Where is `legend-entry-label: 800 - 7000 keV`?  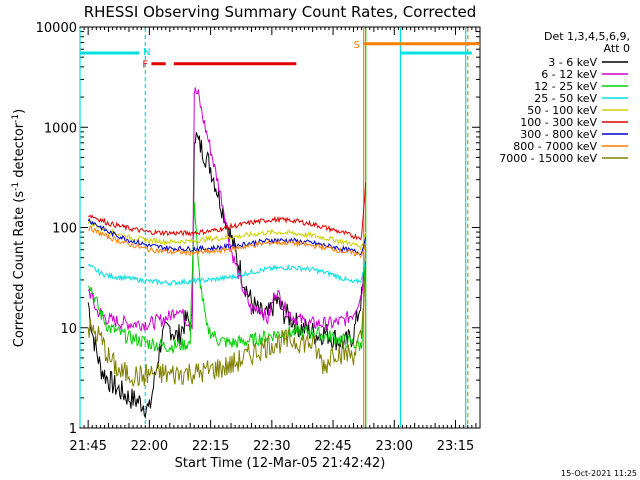 legend-entry-label: 800 - 7000 keV is located at coordinates (555, 146).